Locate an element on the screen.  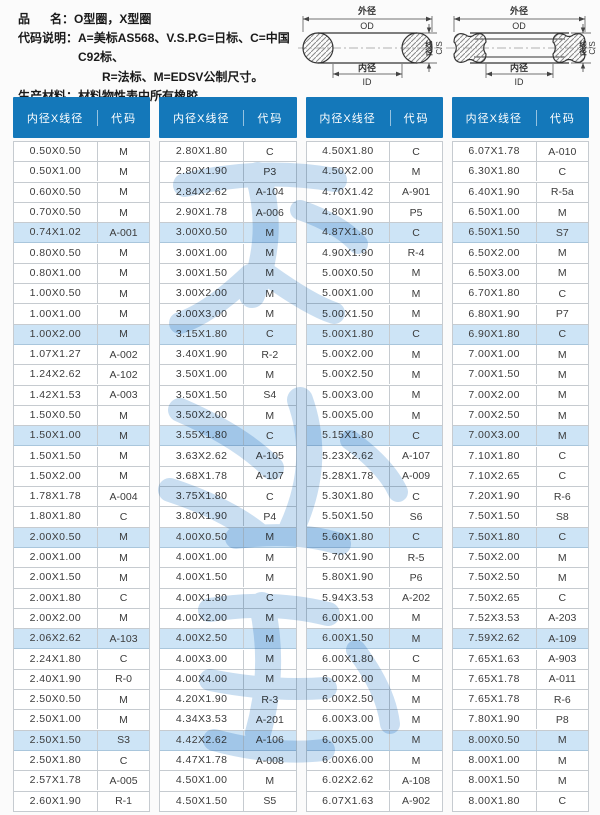
size-cell: 7.50X1.80 is located at coordinates (495, 537).